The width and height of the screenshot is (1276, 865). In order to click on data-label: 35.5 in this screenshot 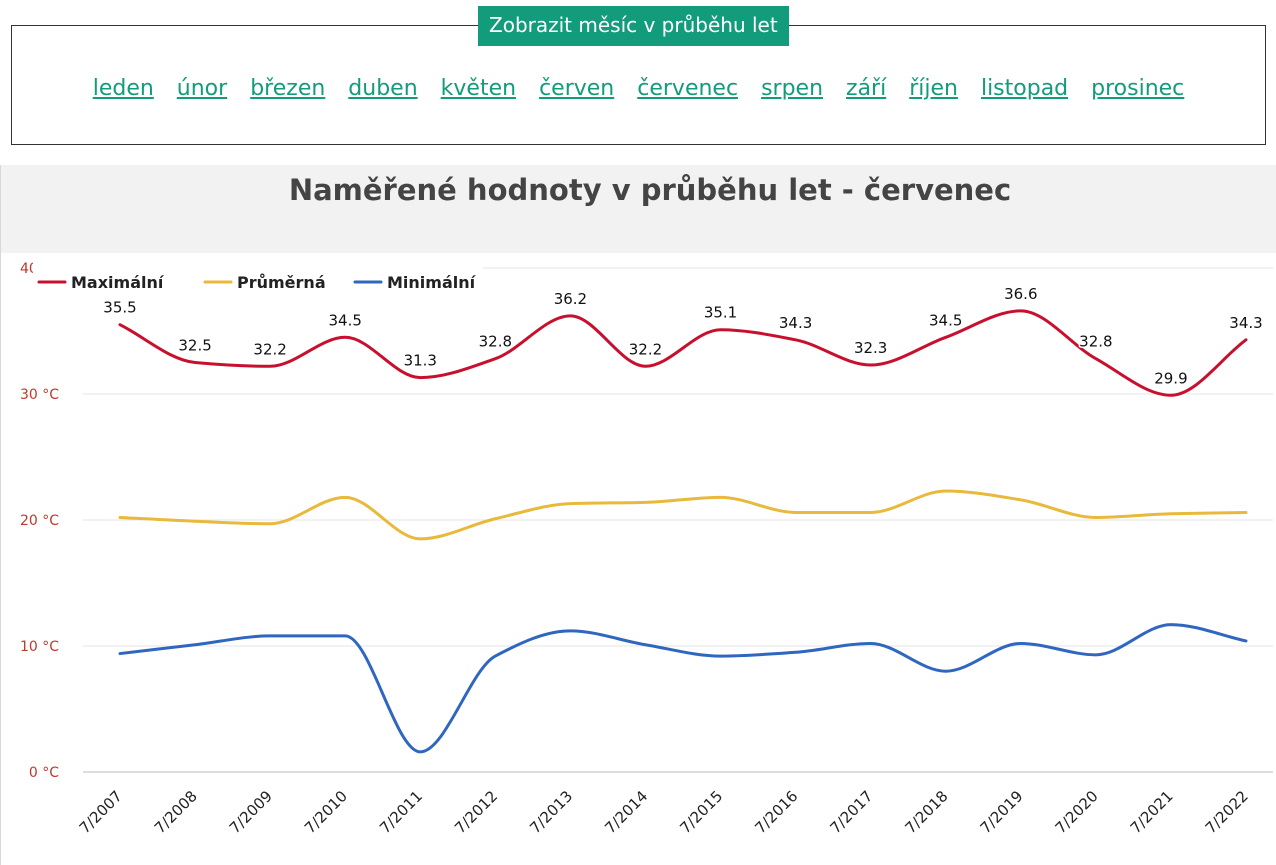, I will do `click(119, 308)`.